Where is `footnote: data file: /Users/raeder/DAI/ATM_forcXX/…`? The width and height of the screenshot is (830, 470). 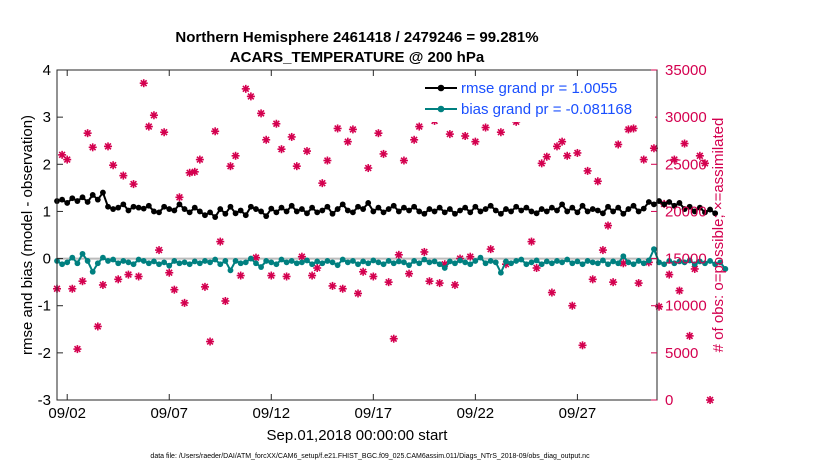 footnote: data file: /Users/raeder/DAI/ATM_forcXX/… is located at coordinates (370, 456).